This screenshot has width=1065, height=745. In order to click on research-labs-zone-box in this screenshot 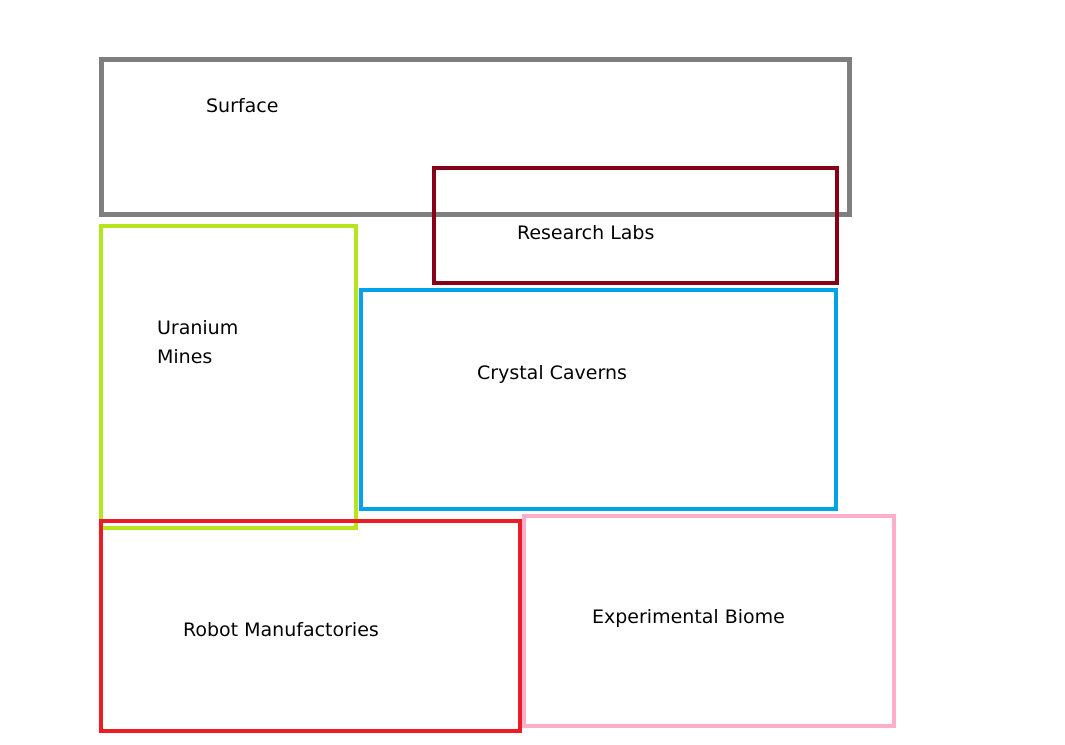, I will do `click(635, 225)`.